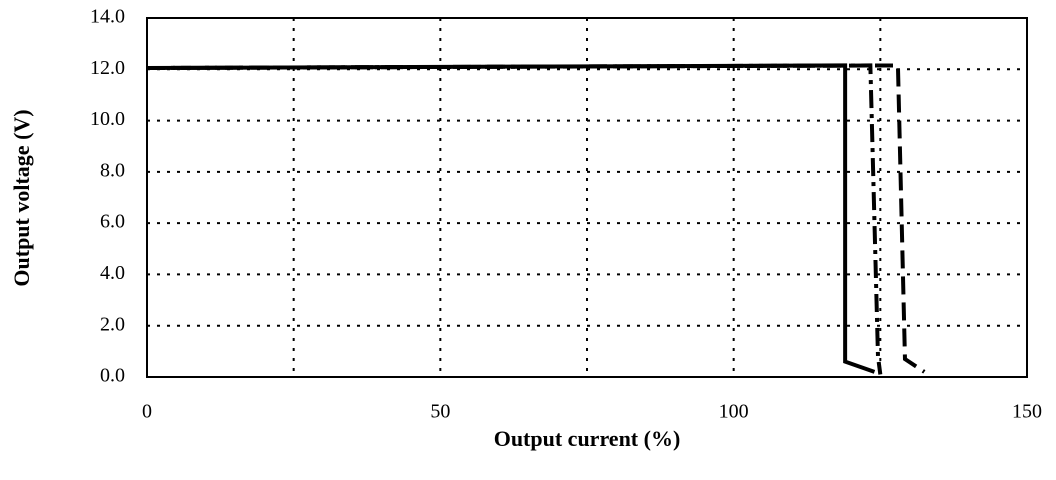 Image resolution: width=1056 pixels, height=480 pixels. What do you see at coordinates (587, 438) in the screenshot?
I see `x-axis-label: Output current (%)` at bounding box center [587, 438].